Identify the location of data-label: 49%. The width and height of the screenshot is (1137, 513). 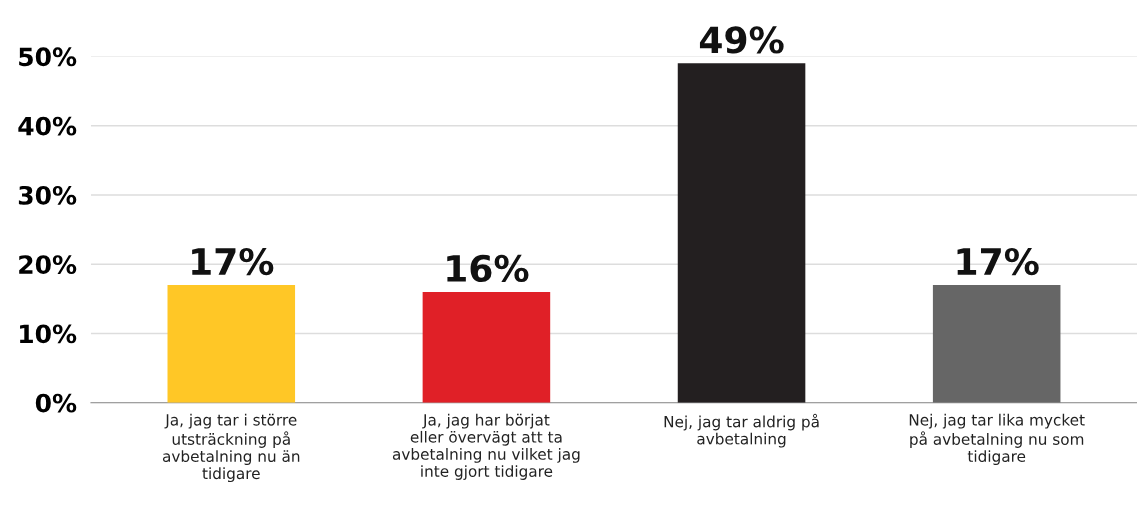
(741, 40).